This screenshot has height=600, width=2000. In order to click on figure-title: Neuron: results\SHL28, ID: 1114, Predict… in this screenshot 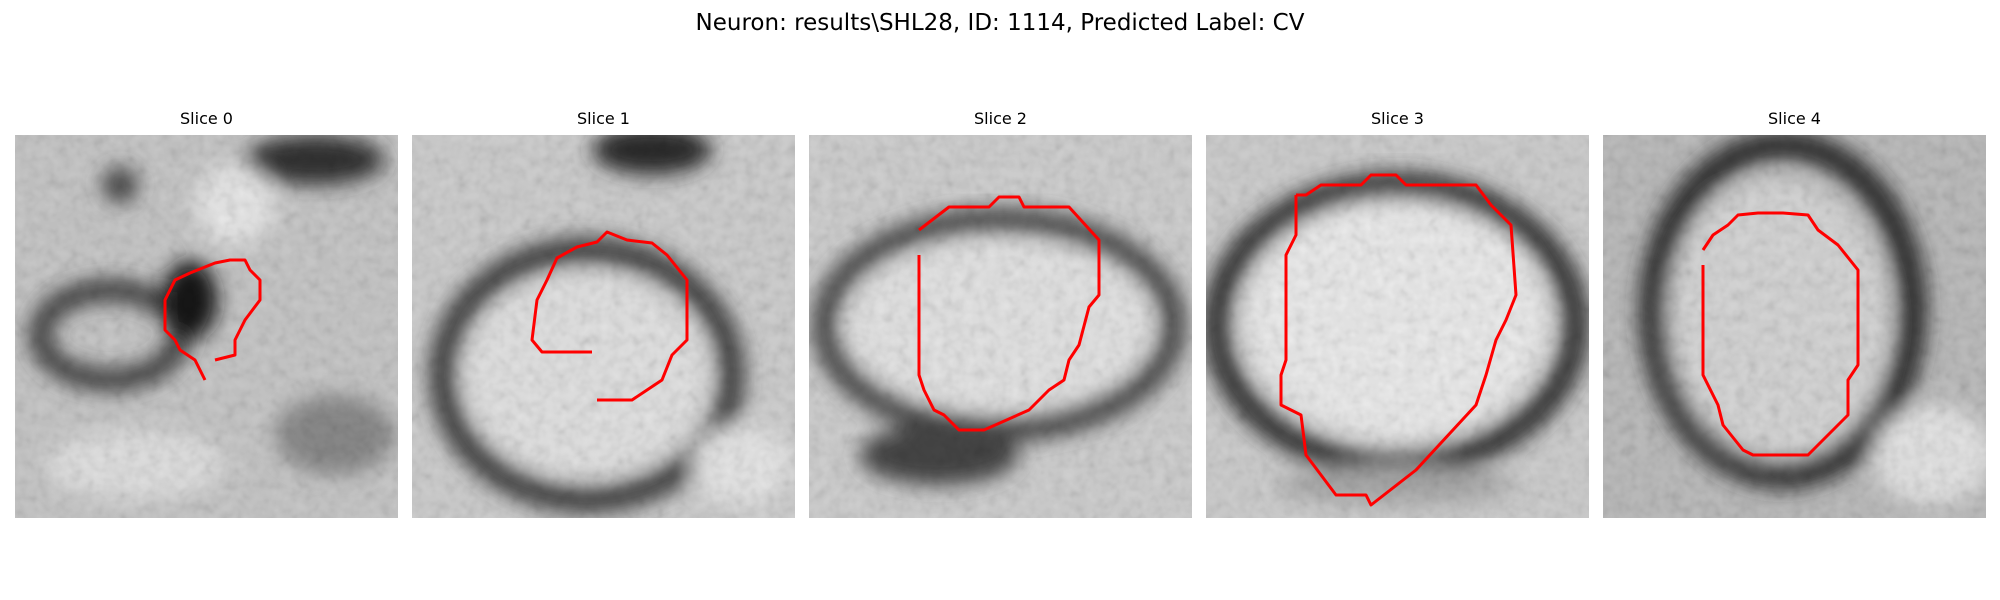, I will do `click(1000, 23)`.